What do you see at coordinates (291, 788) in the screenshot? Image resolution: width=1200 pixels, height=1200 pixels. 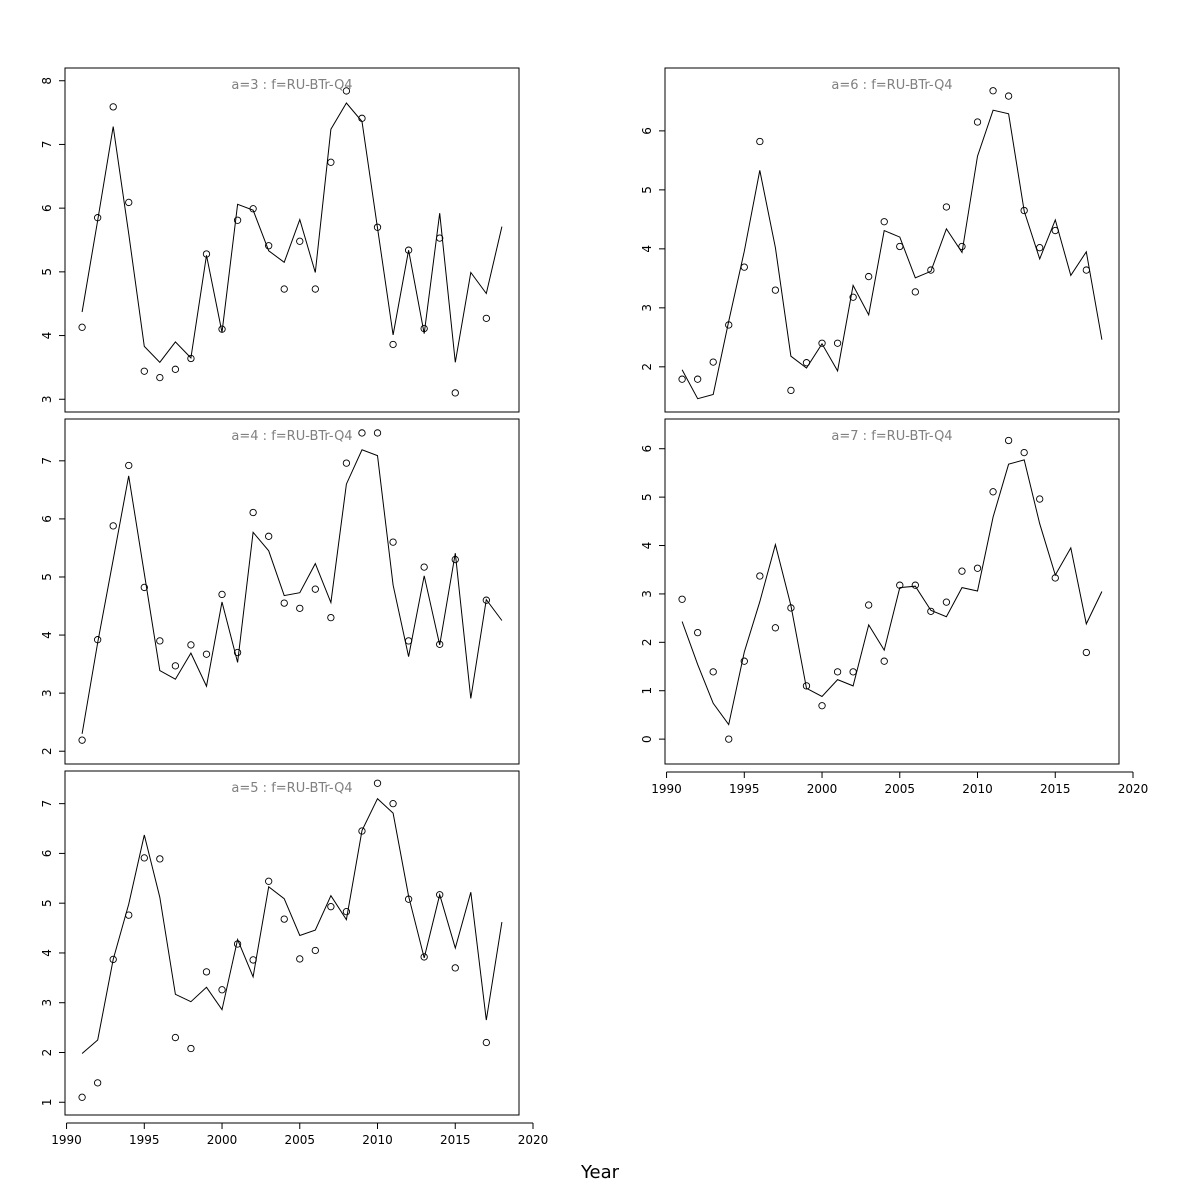 I see `panel-title: a=5 : f=RU-BTr-Q4` at bounding box center [291, 788].